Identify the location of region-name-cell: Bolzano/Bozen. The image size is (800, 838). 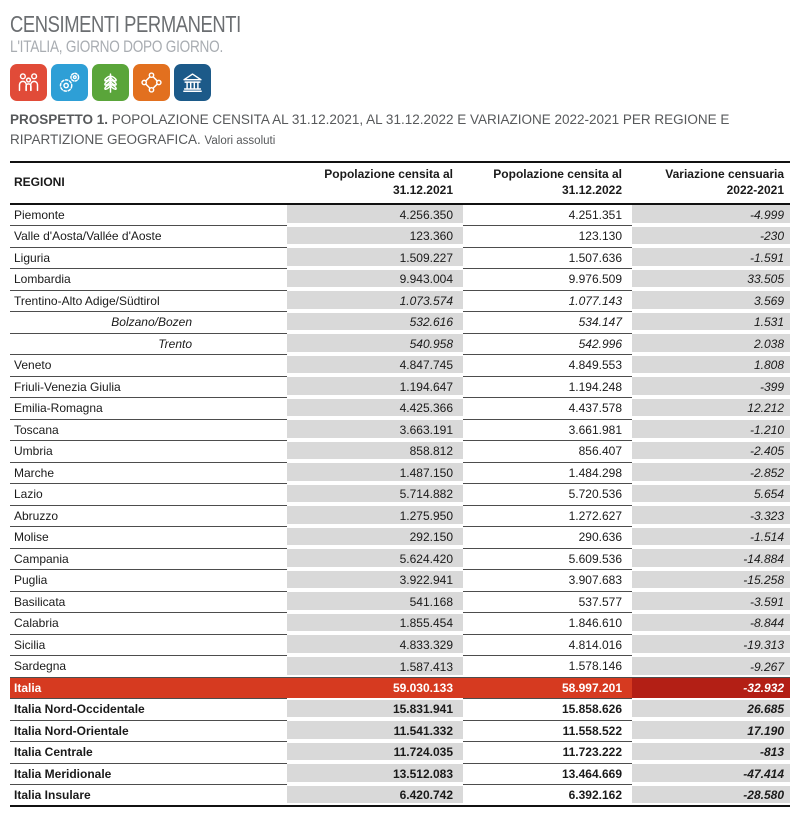
(148, 322).